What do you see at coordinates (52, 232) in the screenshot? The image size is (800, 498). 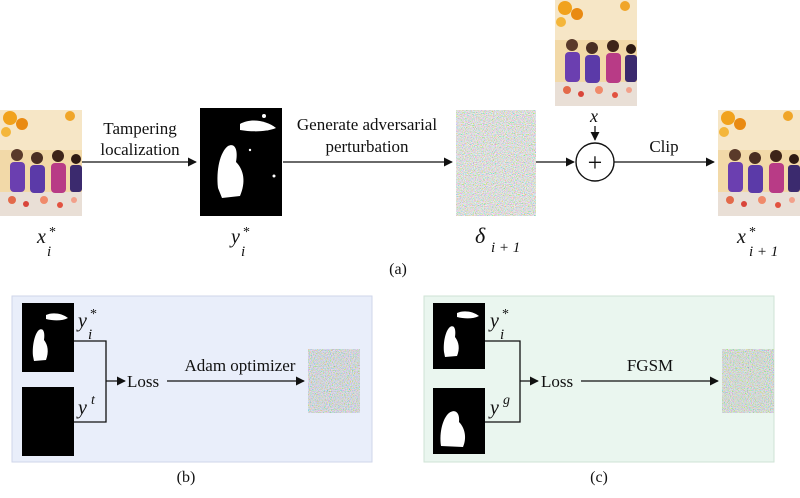 I see `x-star-sup: *` at bounding box center [52, 232].